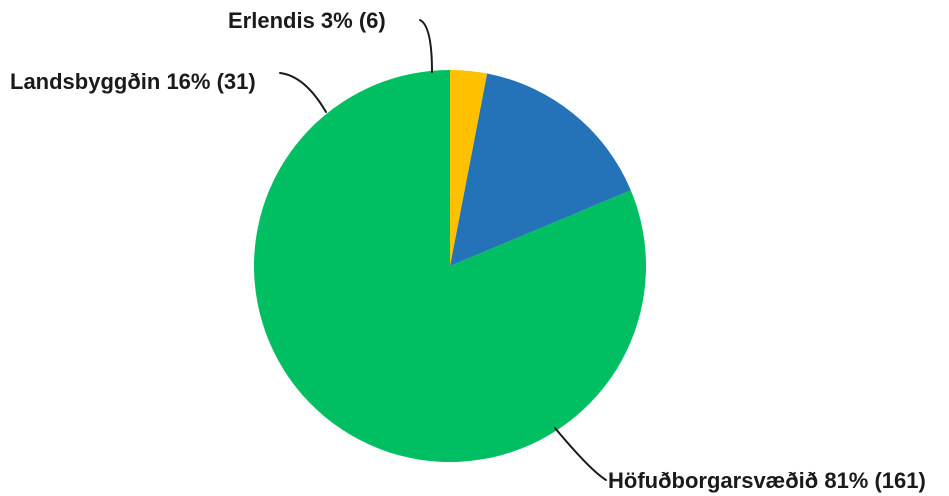 This screenshot has width=949, height=496. Describe the element at coordinates (767, 480) in the screenshot. I see `slice-label-1: Höfuðborgarsvæðið 81% (161)` at that location.